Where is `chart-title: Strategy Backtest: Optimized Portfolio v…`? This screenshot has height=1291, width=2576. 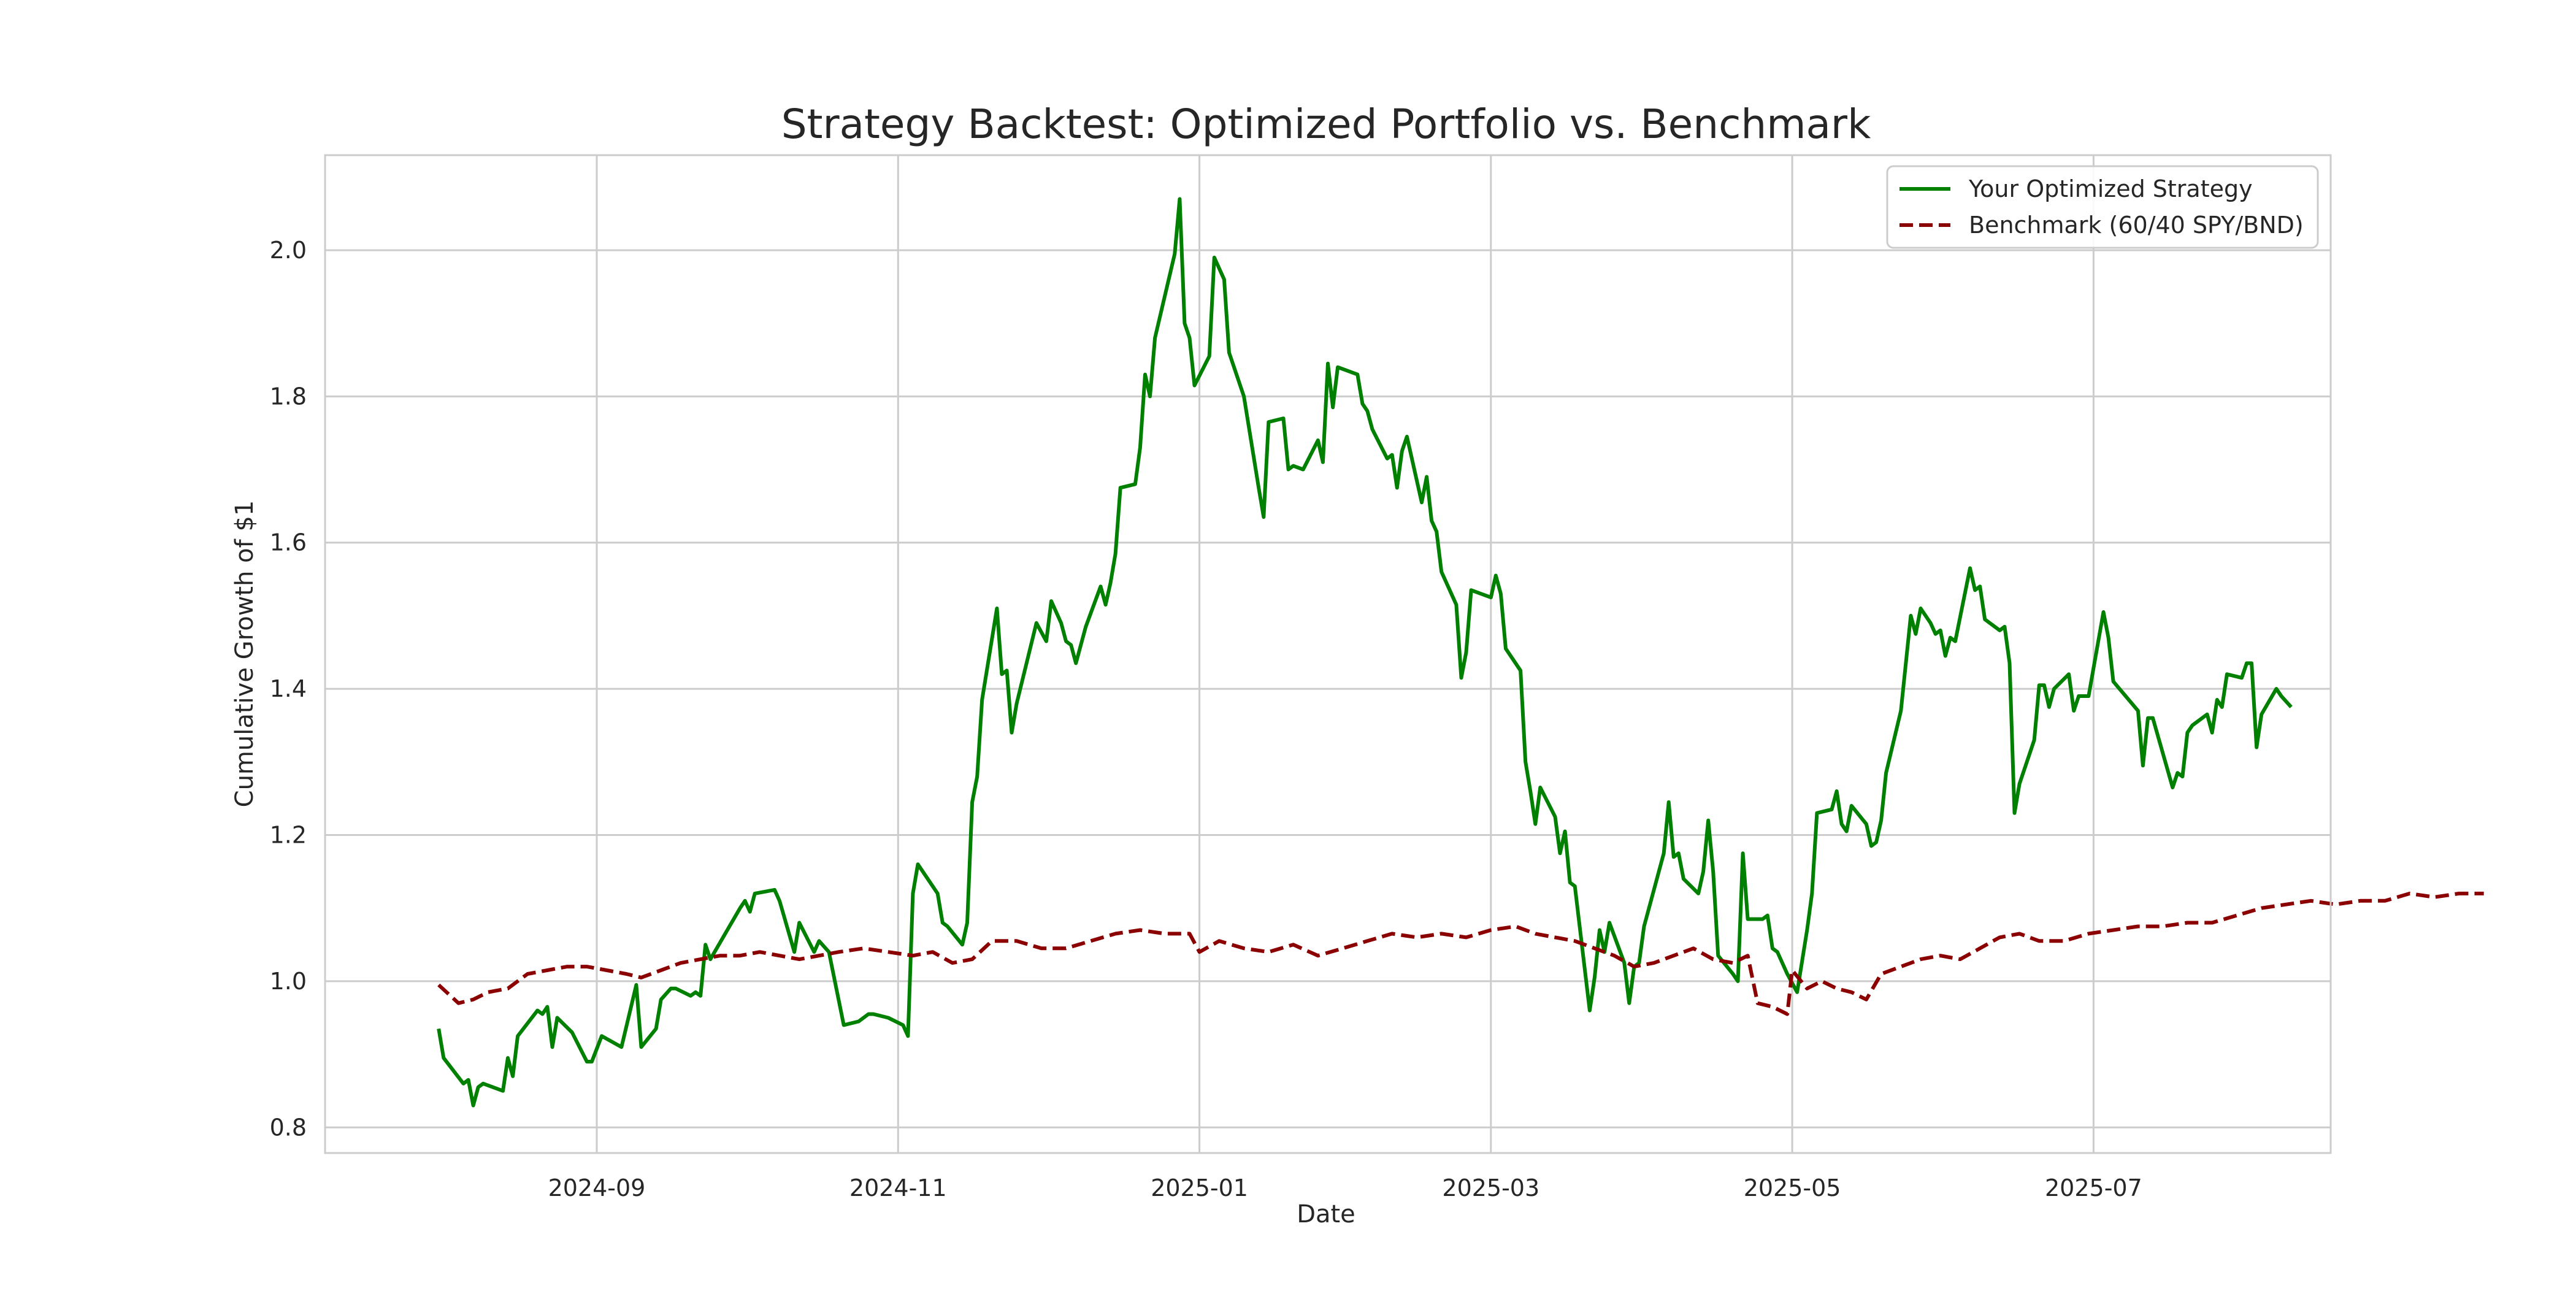
chart-title: Strategy Backtest: Optimized Portfolio v… is located at coordinates (1326, 124).